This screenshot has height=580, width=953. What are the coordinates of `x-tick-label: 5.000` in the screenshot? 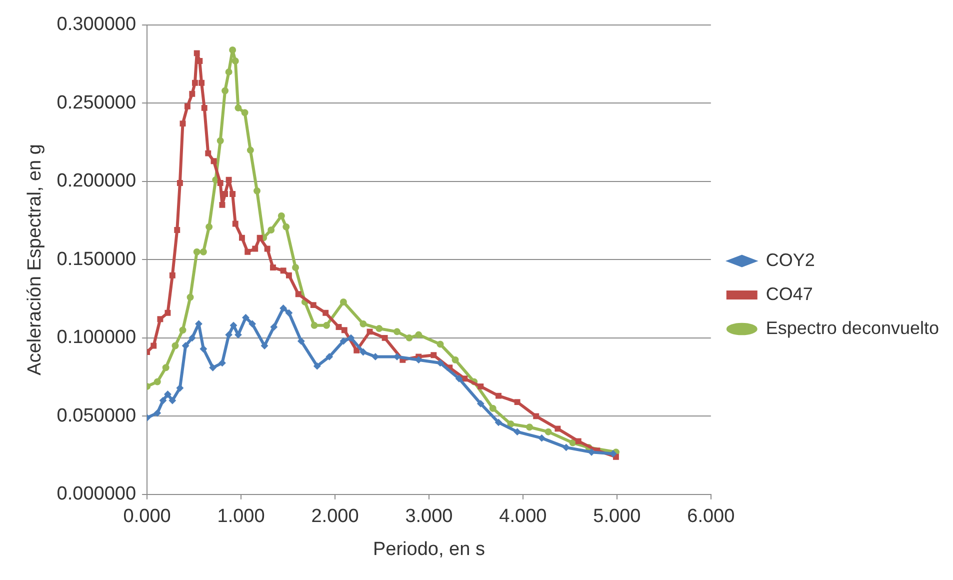 It's located at (617, 517).